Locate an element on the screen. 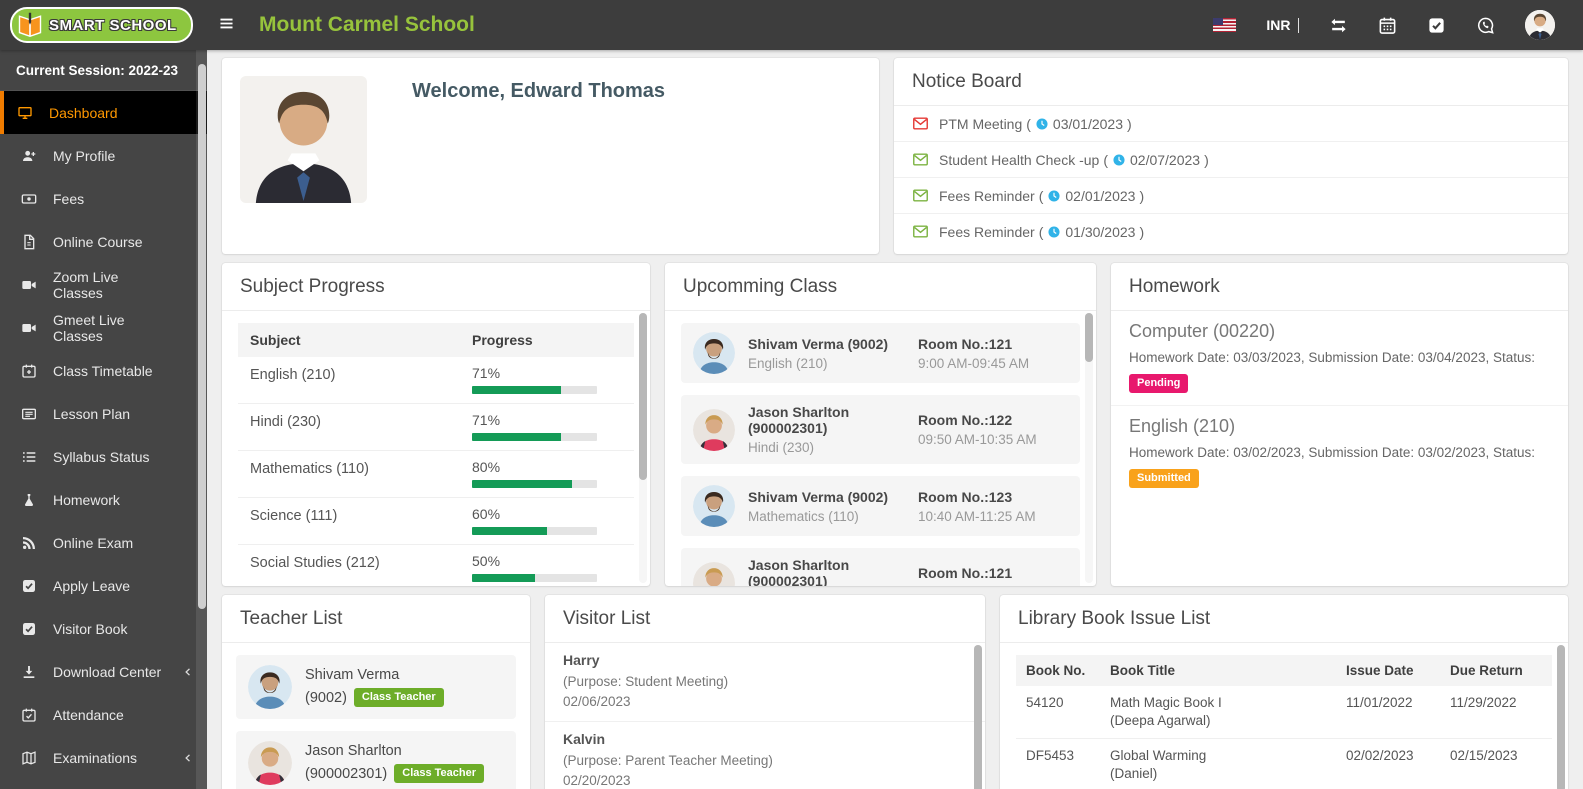 The image size is (1583, 789). subject-progress-scrollbar is located at coordinates (643, 448).